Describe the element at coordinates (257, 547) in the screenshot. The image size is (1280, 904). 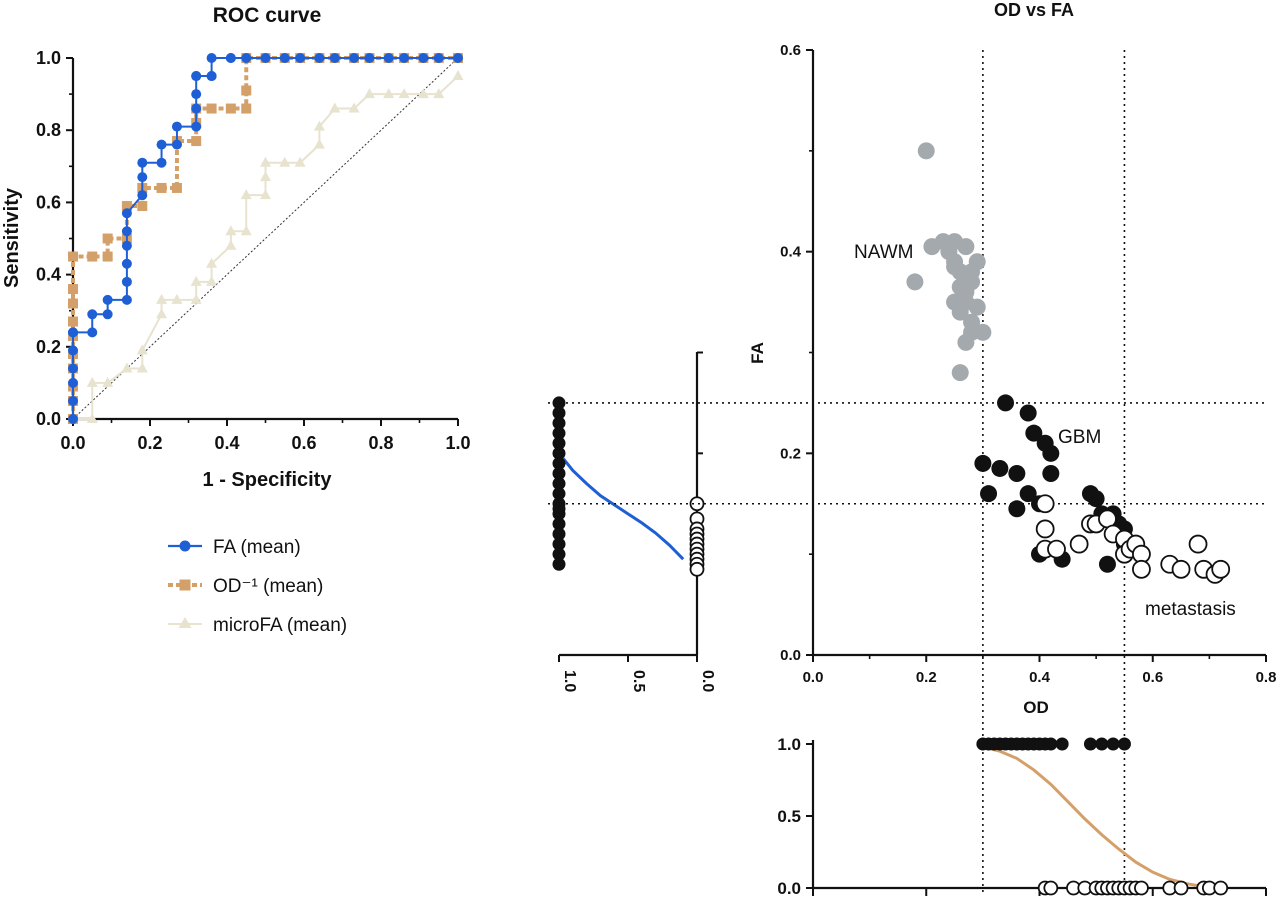
I see `legend-label-fa: FA (mean)` at that location.